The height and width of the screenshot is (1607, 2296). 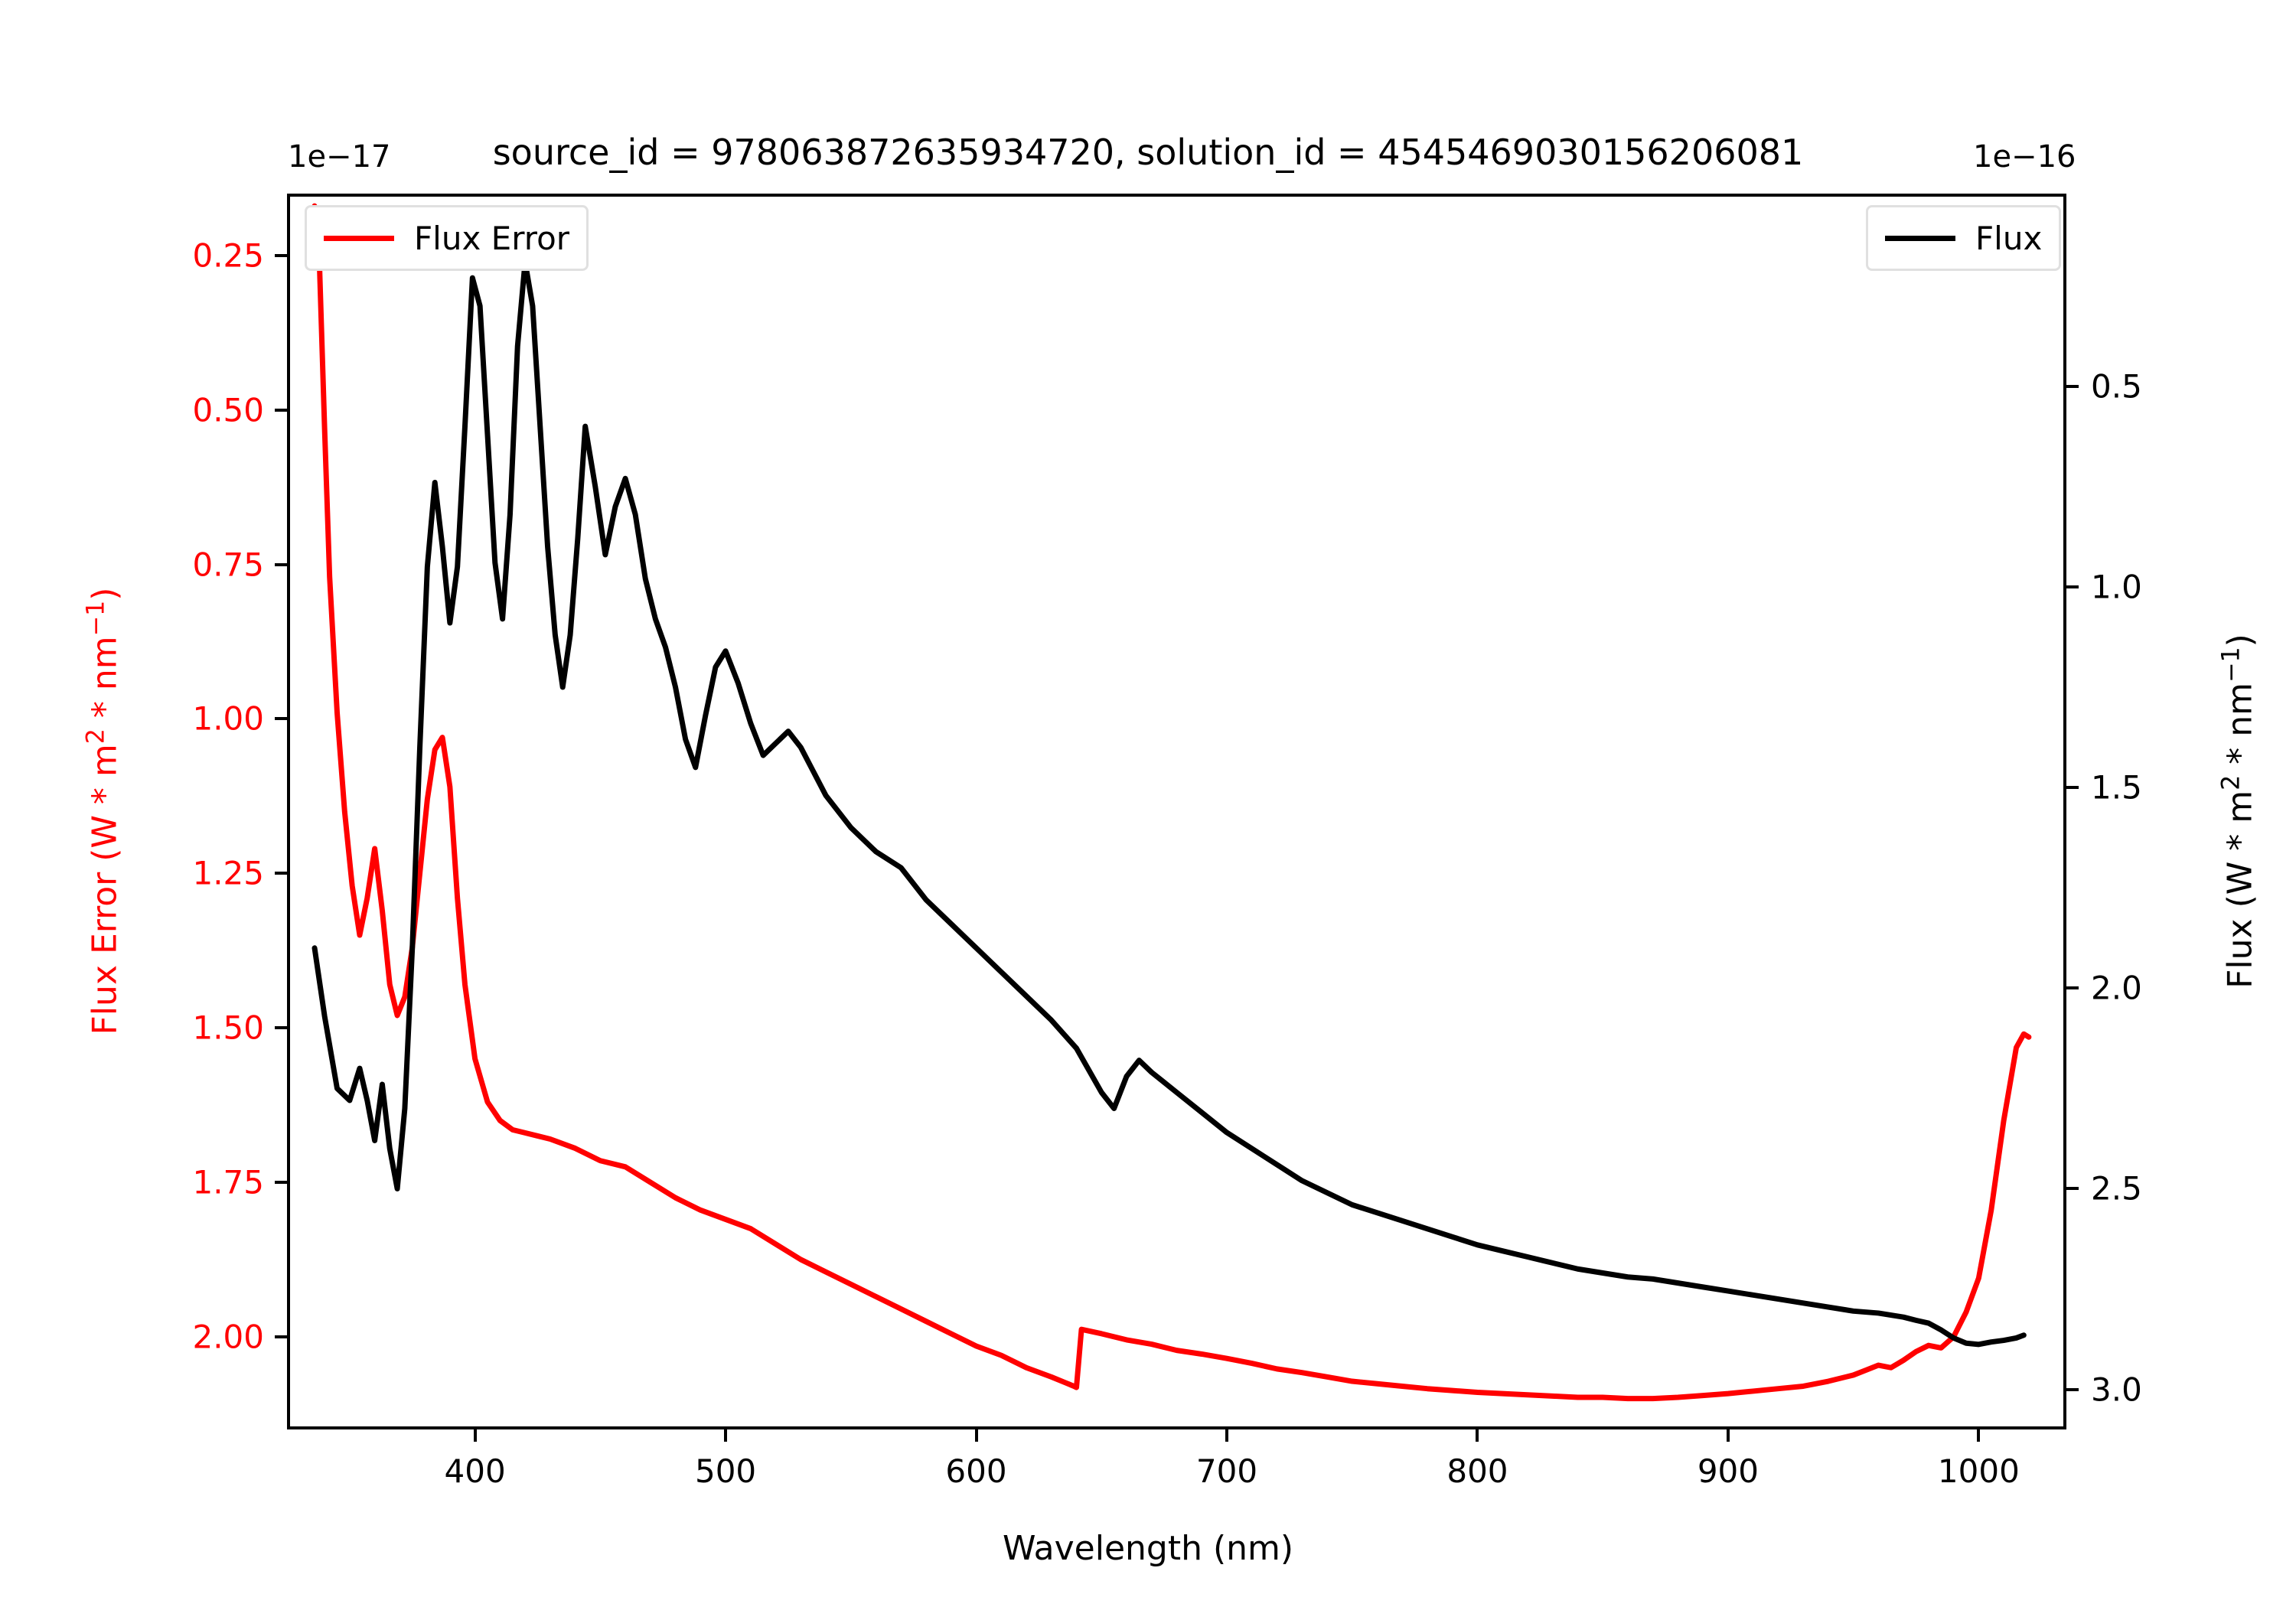 I want to click on left-y-tick-label-5: 0.75, so click(x=228, y=564).